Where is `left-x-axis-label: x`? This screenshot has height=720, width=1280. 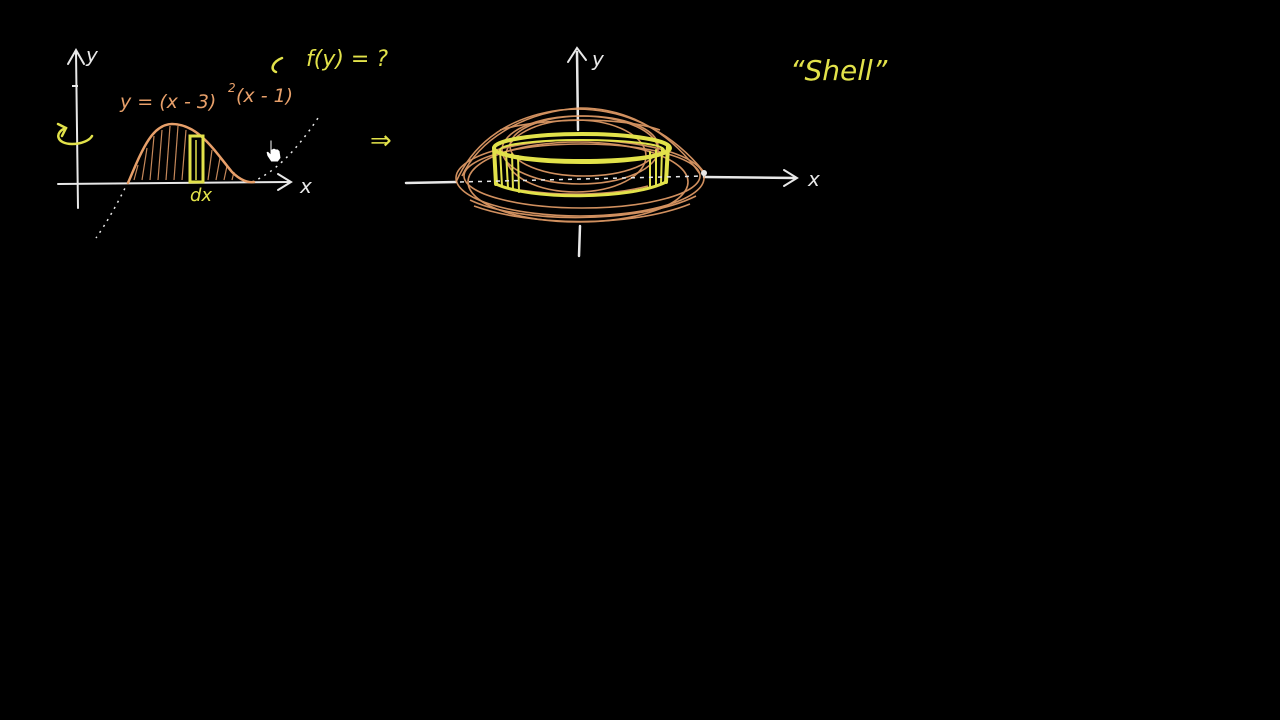 left-x-axis-label: x is located at coordinates (305, 186).